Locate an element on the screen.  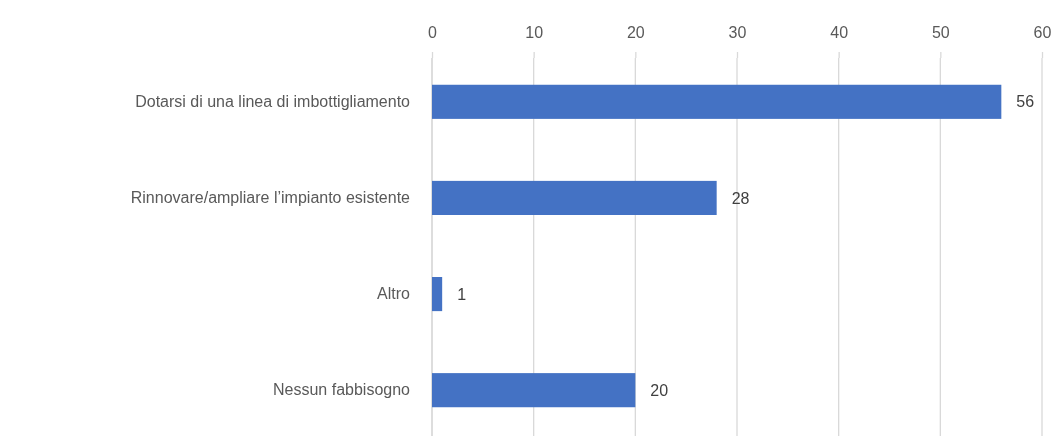
y-tick-label: Rinnovare/ampliare l’impianto esistente is located at coordinates (270, 198).